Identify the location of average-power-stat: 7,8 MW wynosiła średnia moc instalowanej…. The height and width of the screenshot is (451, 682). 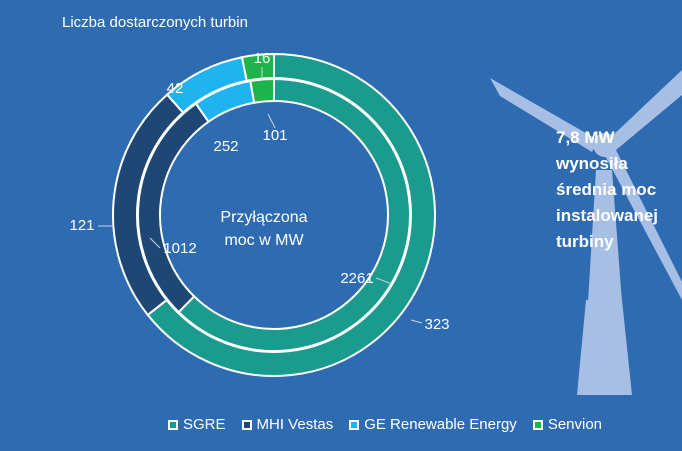
(618, 190).